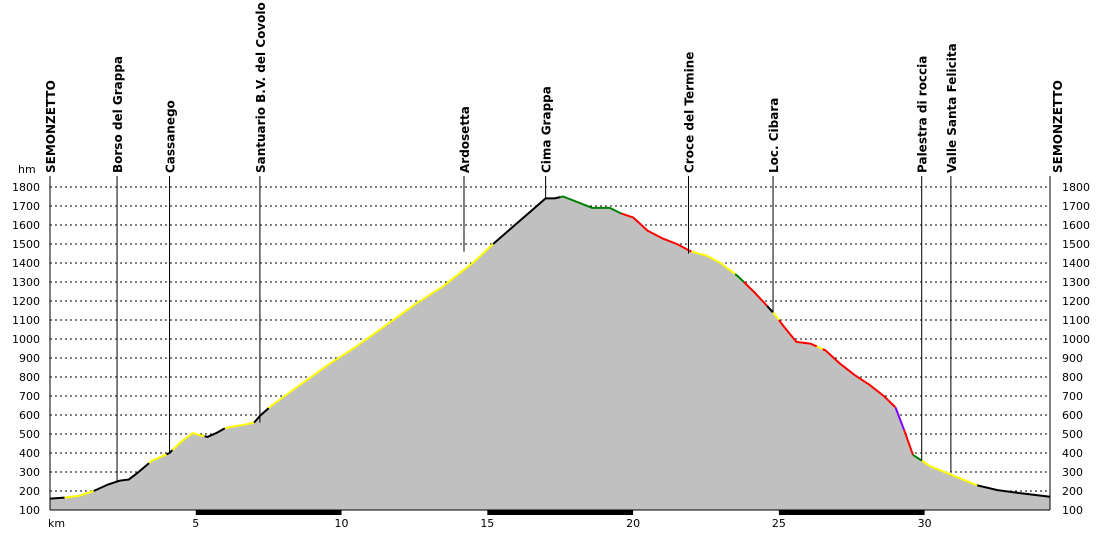  Describe the element at coordinates (261, 87) in the screenshot. I see `waypoint-label: Santuario B.V. del Covolo` at that location.